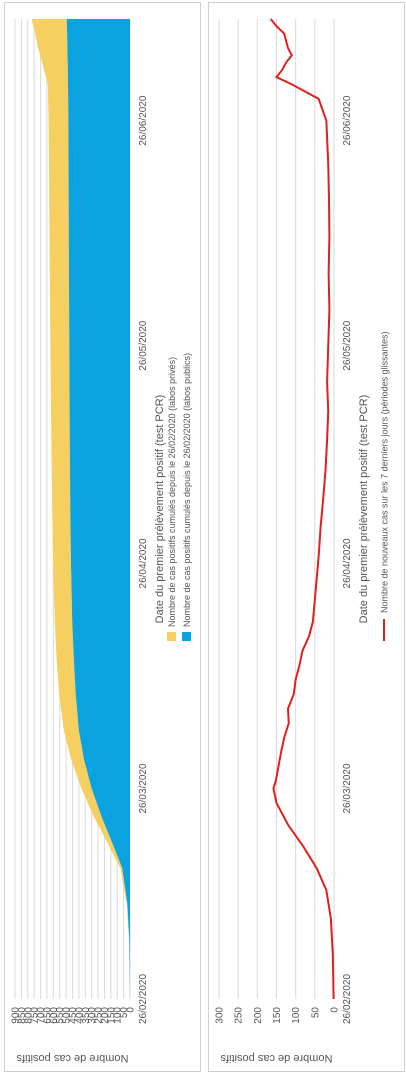 The height and width of the screenshot is (1073, 406). I want to click on y-tick-label: 400, so click(79, 1015).